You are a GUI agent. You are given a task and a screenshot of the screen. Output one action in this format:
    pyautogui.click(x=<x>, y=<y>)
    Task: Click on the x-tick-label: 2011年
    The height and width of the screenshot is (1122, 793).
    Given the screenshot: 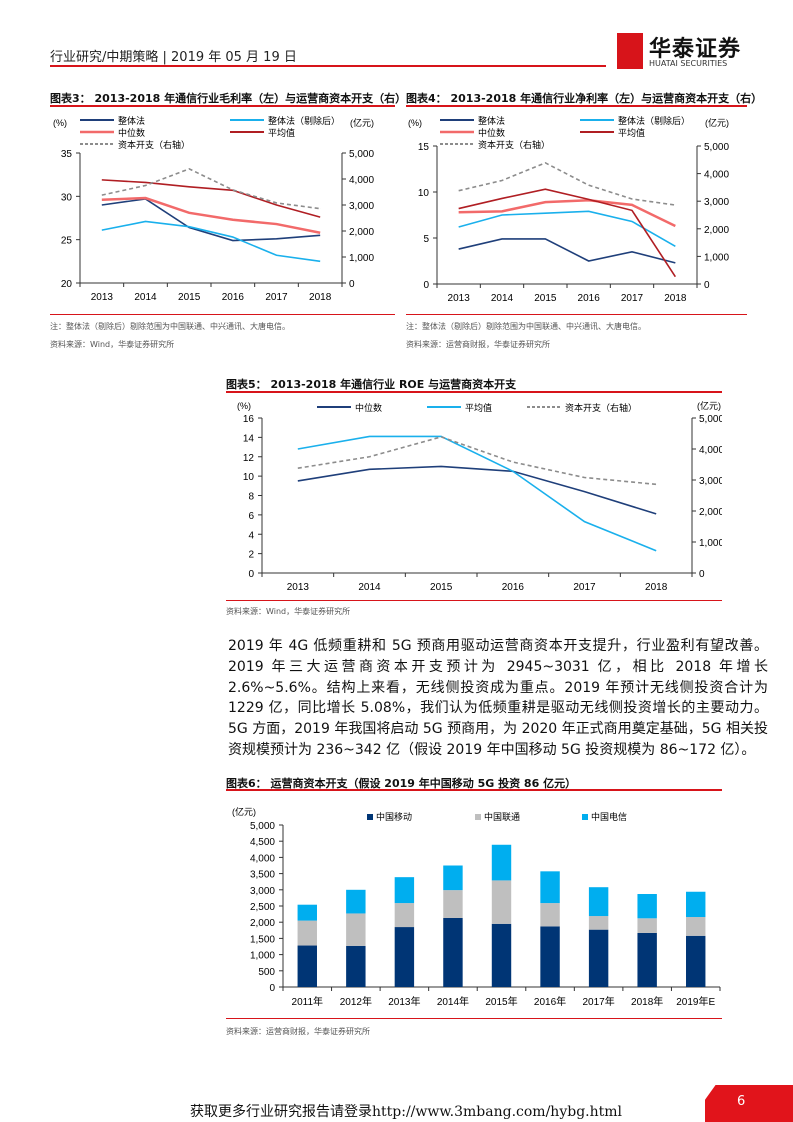 What is the action you would take?
    pyautogui.click(x=308, y=1001)
    